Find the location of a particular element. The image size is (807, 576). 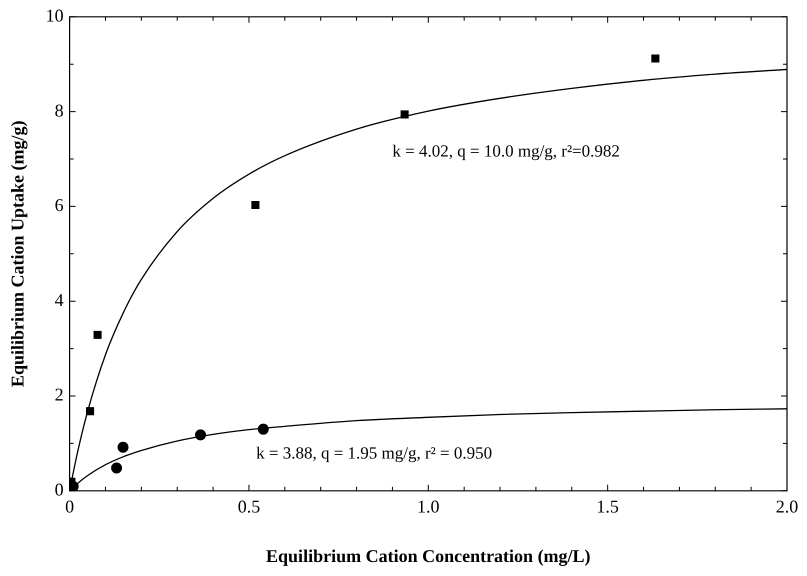

x-axis-title: Equilibrium Cation Concentration (mg/L) is located at coordinates (428, 556).